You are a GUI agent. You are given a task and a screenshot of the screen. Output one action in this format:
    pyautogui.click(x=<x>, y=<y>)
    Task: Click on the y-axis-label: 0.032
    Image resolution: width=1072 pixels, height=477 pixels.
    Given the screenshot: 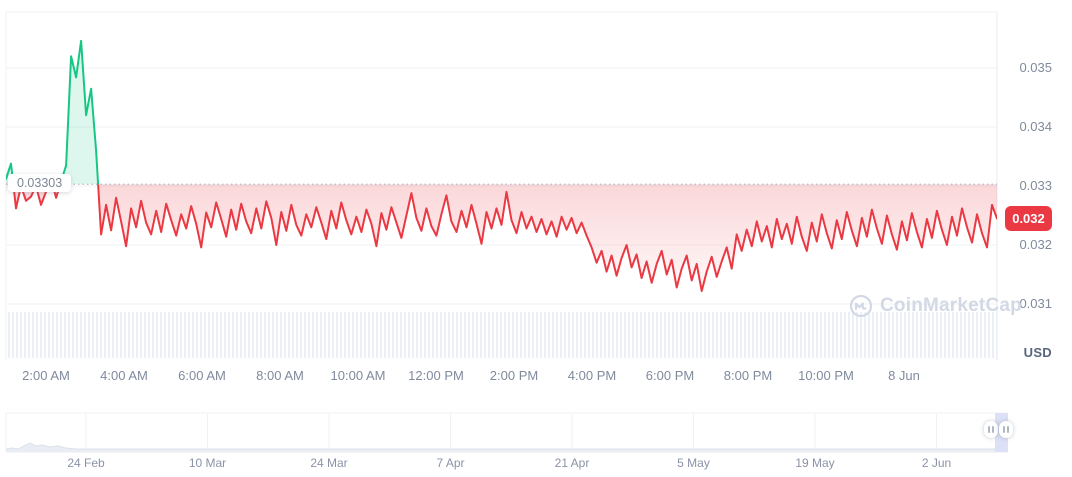 What is the action you would take?
    pyautogui.click(x=1035, y=244)
    